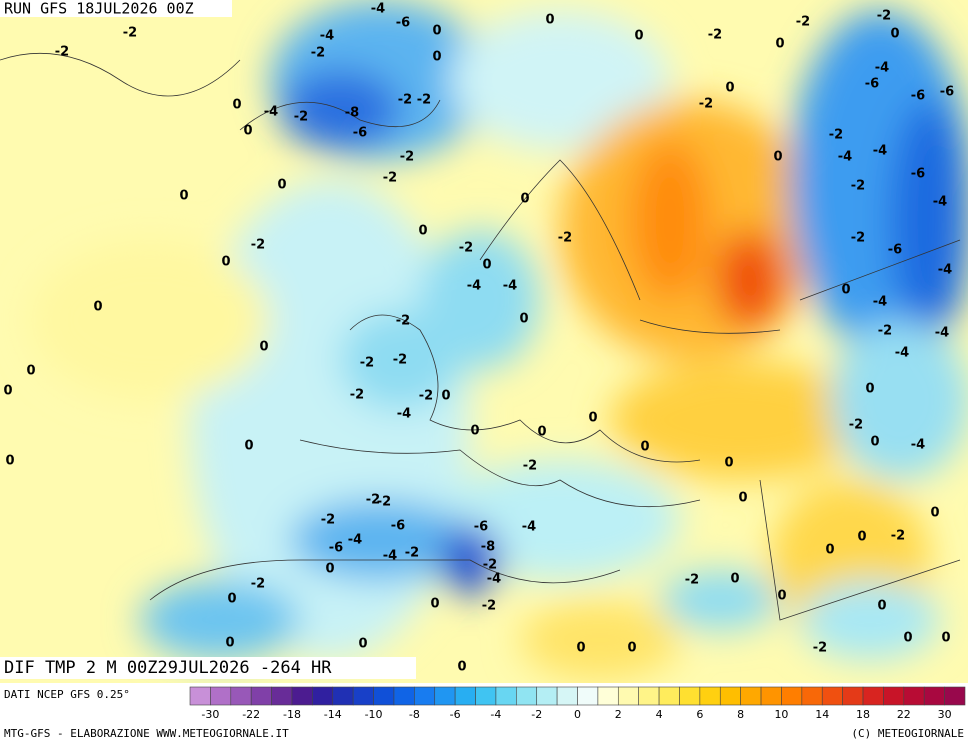  I want to click on colorbar-tick-label: 18, so click(863, 714).